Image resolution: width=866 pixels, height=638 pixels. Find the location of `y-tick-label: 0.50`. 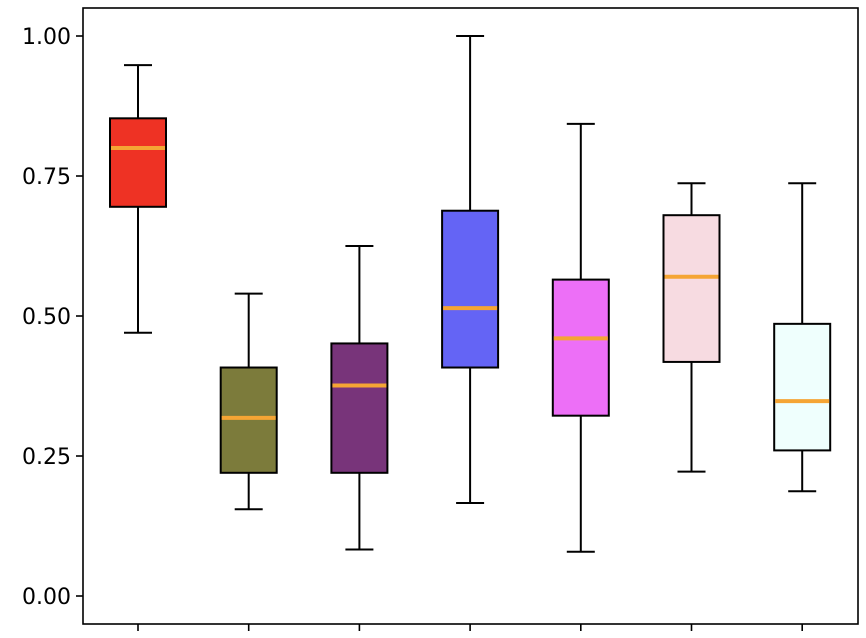

y-tick-label: 0.50 is located at coordinates (46, 317).